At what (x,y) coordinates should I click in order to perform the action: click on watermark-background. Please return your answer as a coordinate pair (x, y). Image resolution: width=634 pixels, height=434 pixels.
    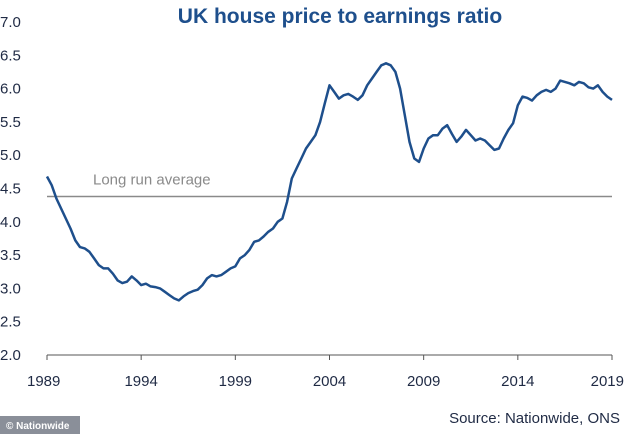
    Looking at the image, I should click on (40, 425).